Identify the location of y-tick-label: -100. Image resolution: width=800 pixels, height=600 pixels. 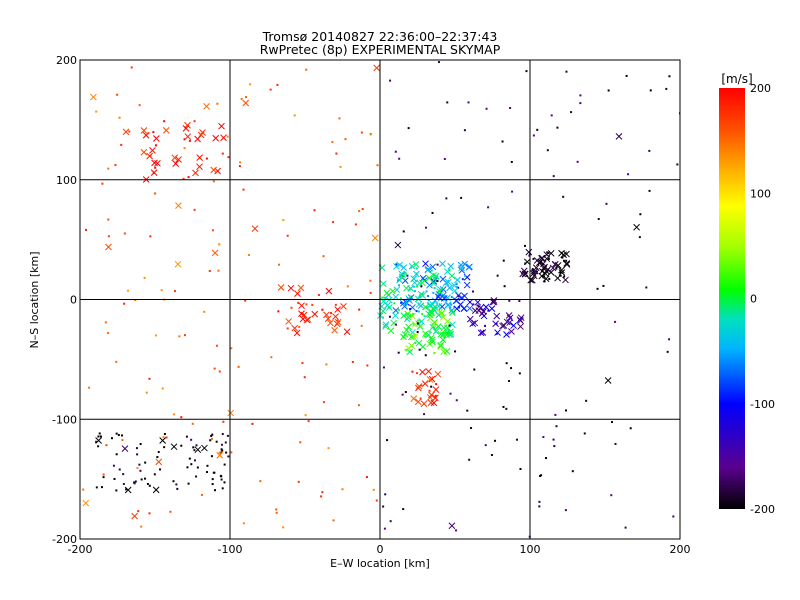
(64, 419).